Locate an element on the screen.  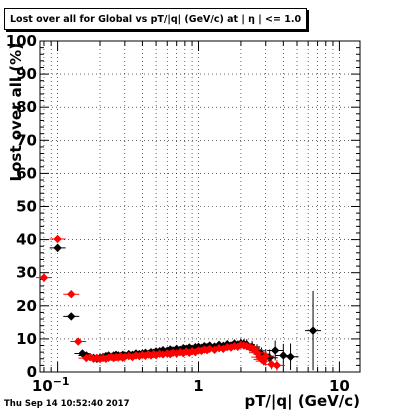
y-tick-label: 40 is located at coordinates (26, 240).